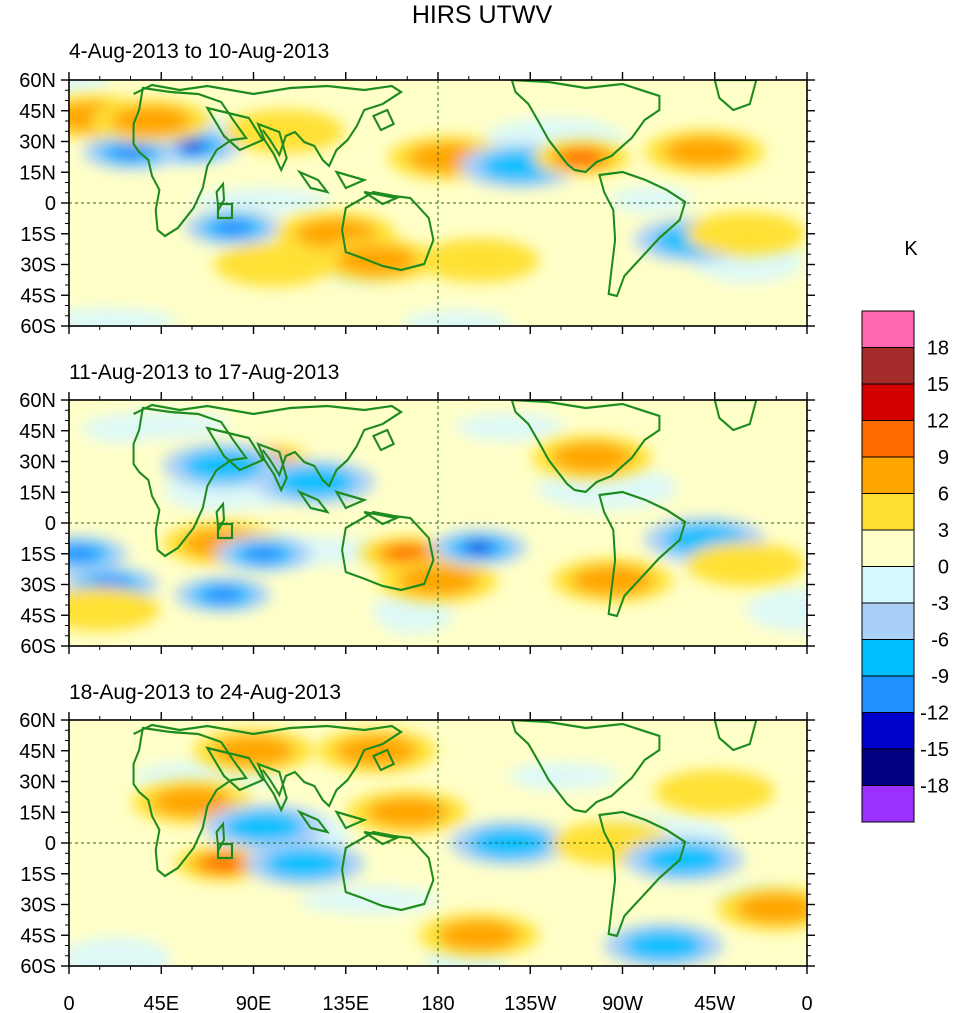 The image size is (964, 1013). I want to click on colorbar-level-label: 15, so click(938, 385).